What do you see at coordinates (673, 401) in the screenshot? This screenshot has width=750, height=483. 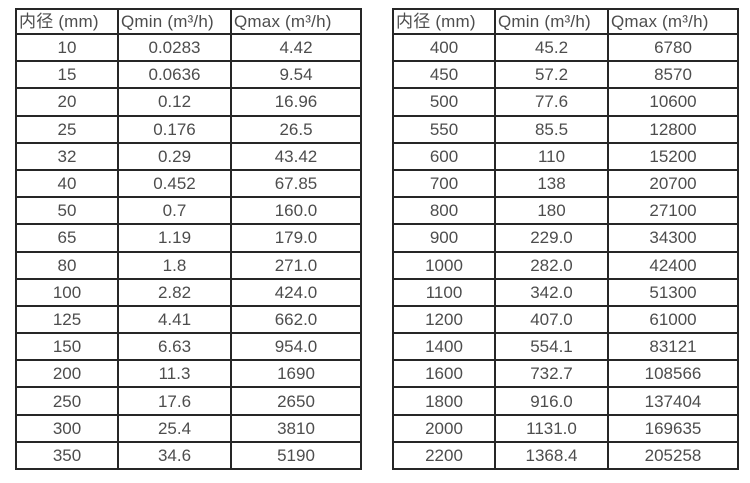 I see `table-cell: 137404` at bounding box center [673, 401].